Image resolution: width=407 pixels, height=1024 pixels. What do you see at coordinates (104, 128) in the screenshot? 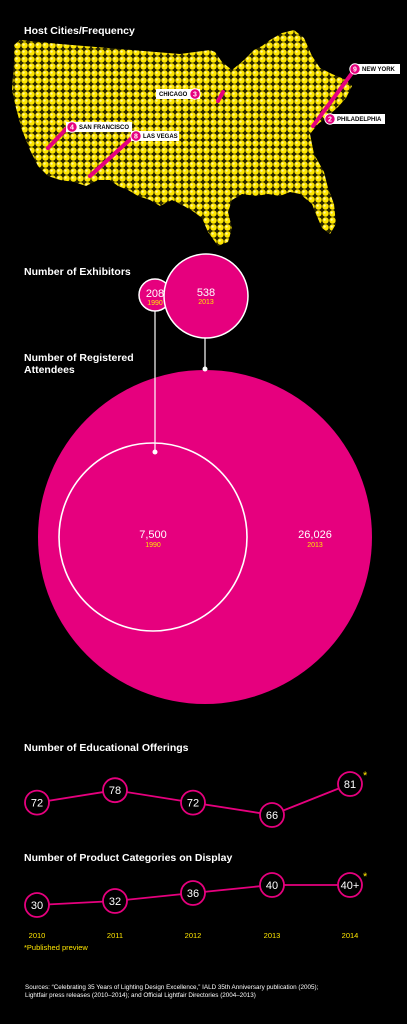
I see `pin-label-san-francisco: SAN FRANCISCO` at bounding box center [104, 128].